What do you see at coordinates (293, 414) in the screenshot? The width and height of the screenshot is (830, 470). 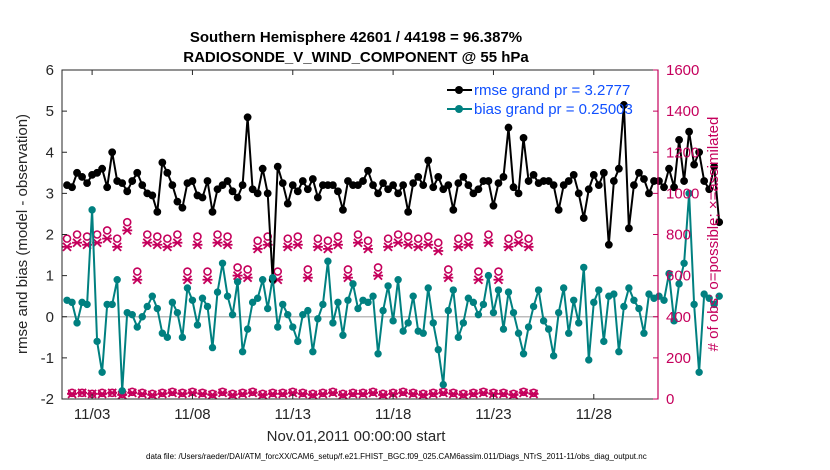 I see `x-tick-label: 11/13` at bounding box center [293, 414].